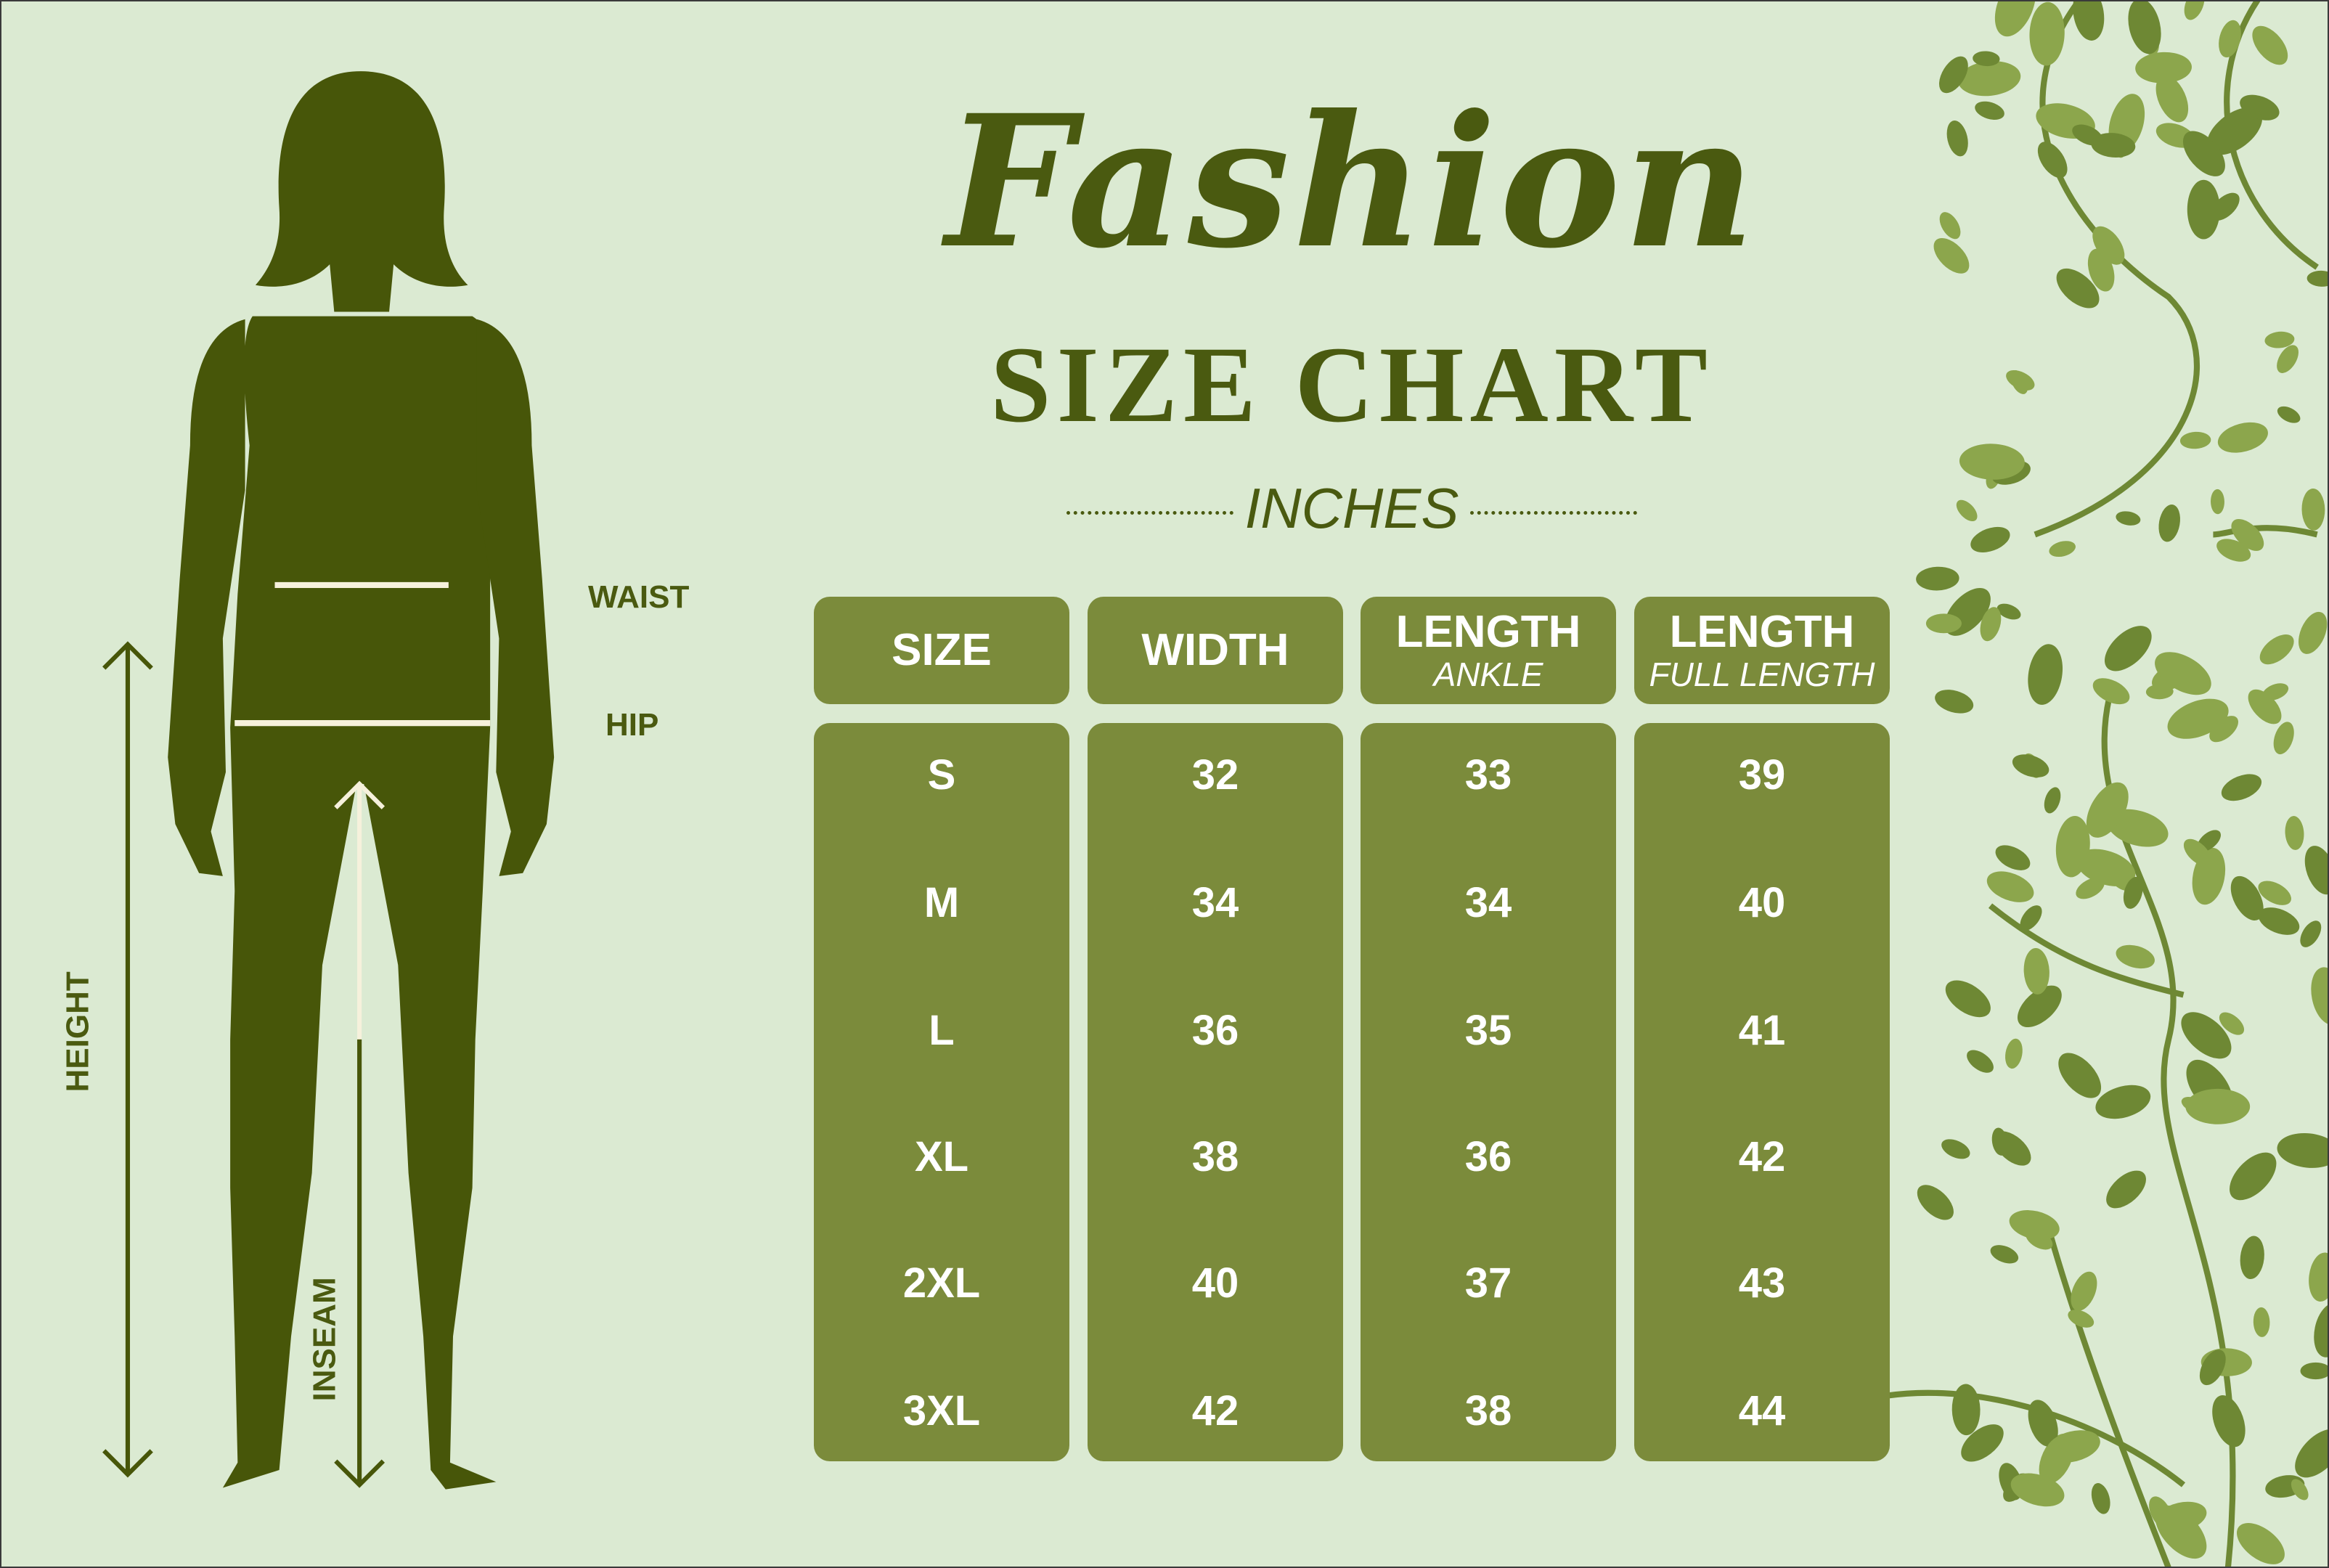 This screenshot has height=1568, width=2329. What do you see at coordinates (1488, 1411) in the screenshot?
I see `cell: 38` at bounding box center [1488, 1411].